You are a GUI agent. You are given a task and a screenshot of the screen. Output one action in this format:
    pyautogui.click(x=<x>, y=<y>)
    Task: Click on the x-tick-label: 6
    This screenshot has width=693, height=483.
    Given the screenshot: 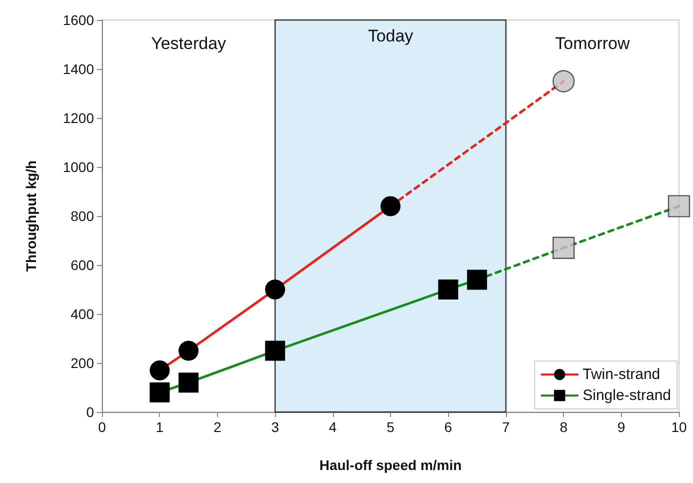 What is the action you would take?
    pyautogui.click(x=448, y=427)
    